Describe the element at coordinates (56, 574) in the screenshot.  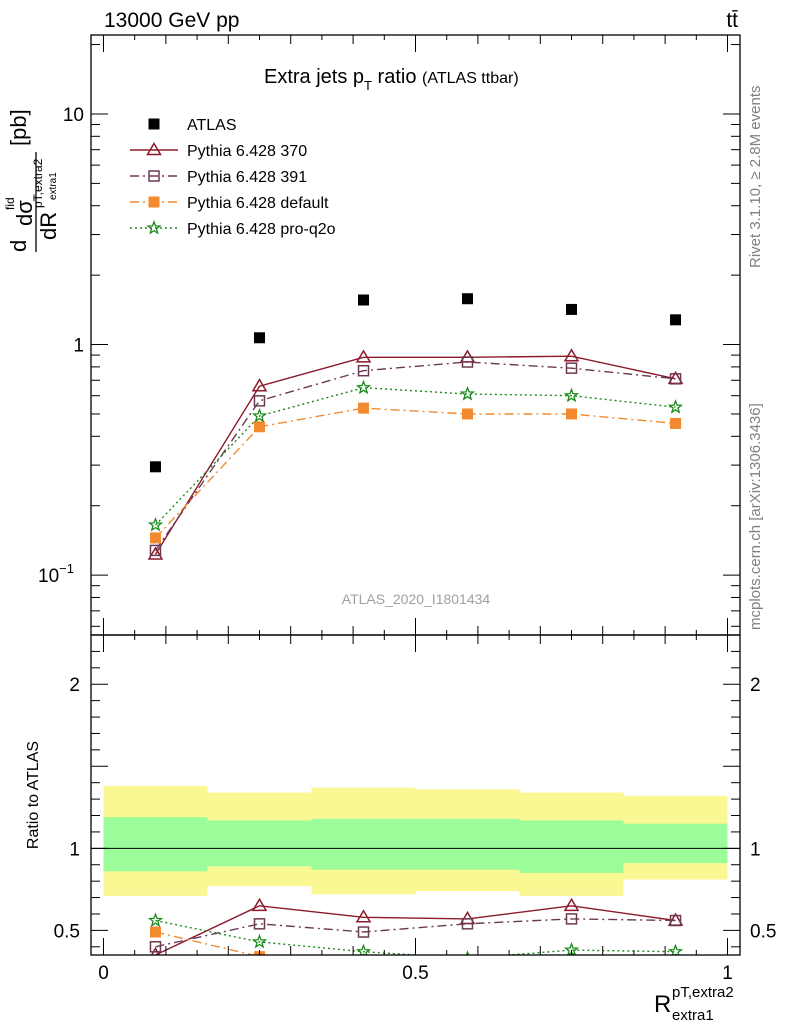
I see `main-ytick-label: 10−1` at that location.